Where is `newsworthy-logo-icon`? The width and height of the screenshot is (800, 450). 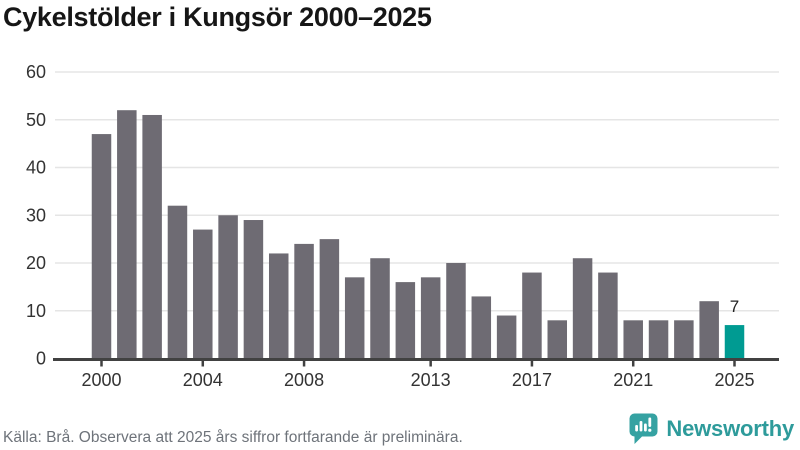 newsworthy-logo-icon is located at coordinates (643, 428).